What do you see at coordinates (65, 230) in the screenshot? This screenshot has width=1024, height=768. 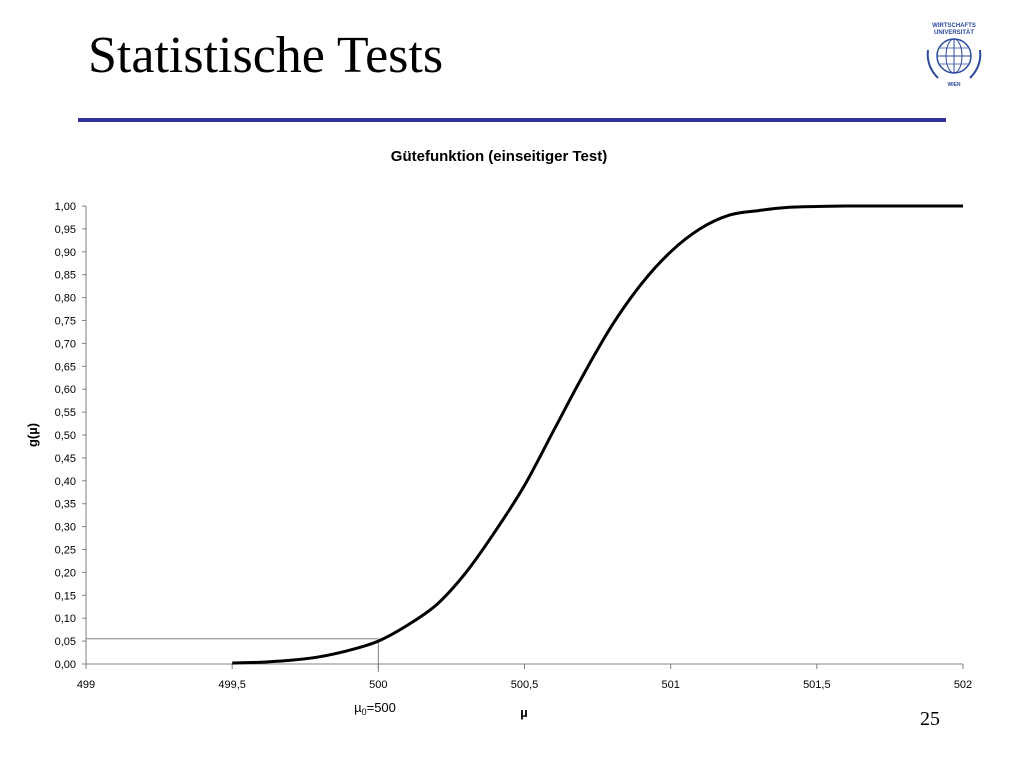 I see `y-tick-label: 0,95` at bounding box center [65, 230].